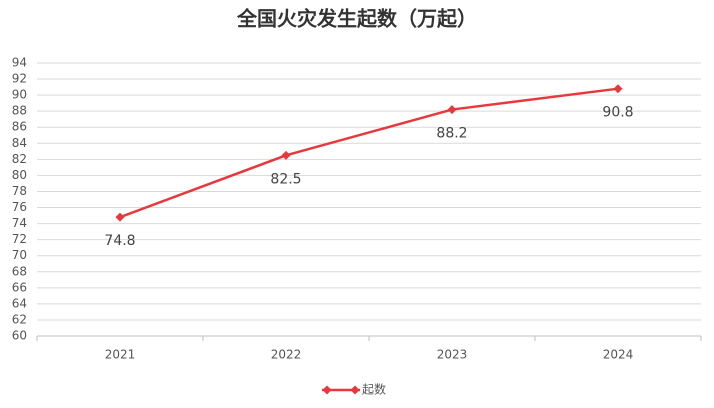 This screenshot has width=714, height=408. Describe the element at coordinates (19, 159) in the screenshot. I see `y-tick-label: 82` at that location.